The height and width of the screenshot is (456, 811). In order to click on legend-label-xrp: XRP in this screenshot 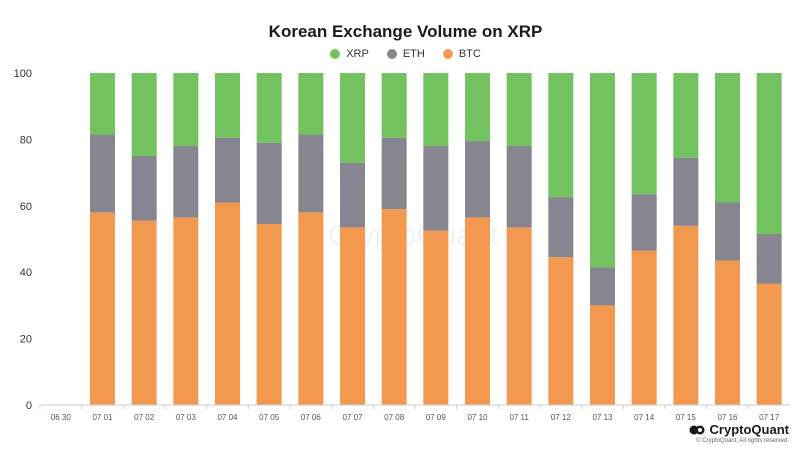, I will do `click(357, 54)`.